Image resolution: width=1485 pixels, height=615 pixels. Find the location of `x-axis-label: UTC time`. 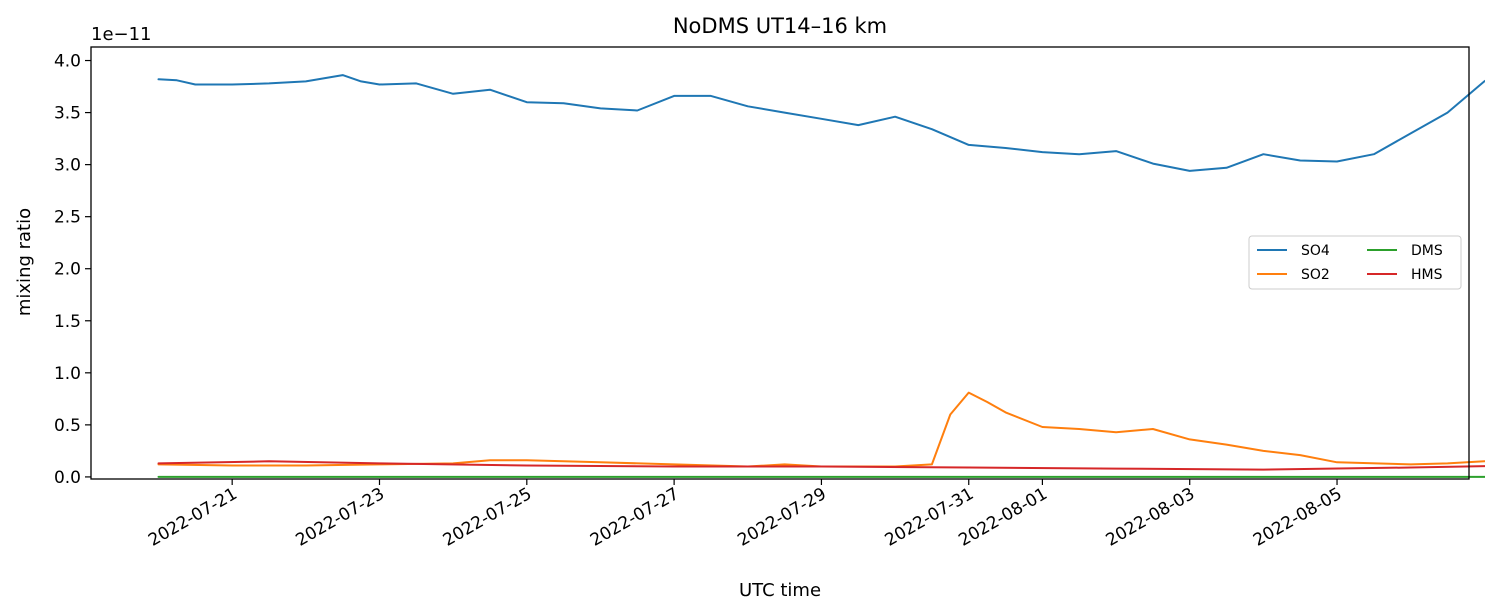

x-axis-label: UTC time is located at coordinates (780, 590).